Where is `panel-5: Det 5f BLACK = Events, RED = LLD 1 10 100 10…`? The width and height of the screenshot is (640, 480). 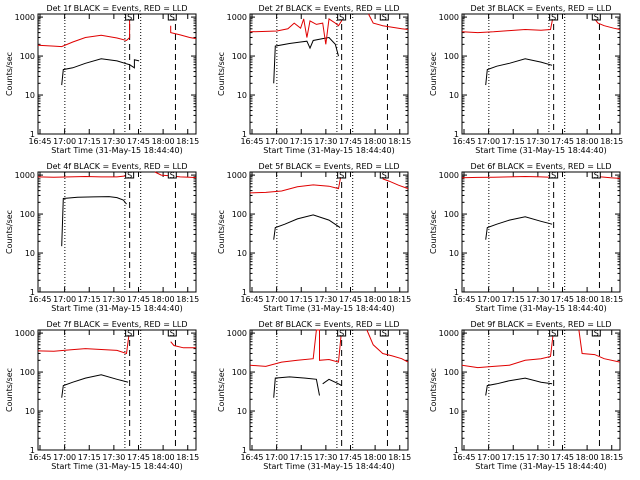
panel-5: Det 5f BLACK = Events, RED = LLD 1 10 100 10… is located at coordinates (314, 237).